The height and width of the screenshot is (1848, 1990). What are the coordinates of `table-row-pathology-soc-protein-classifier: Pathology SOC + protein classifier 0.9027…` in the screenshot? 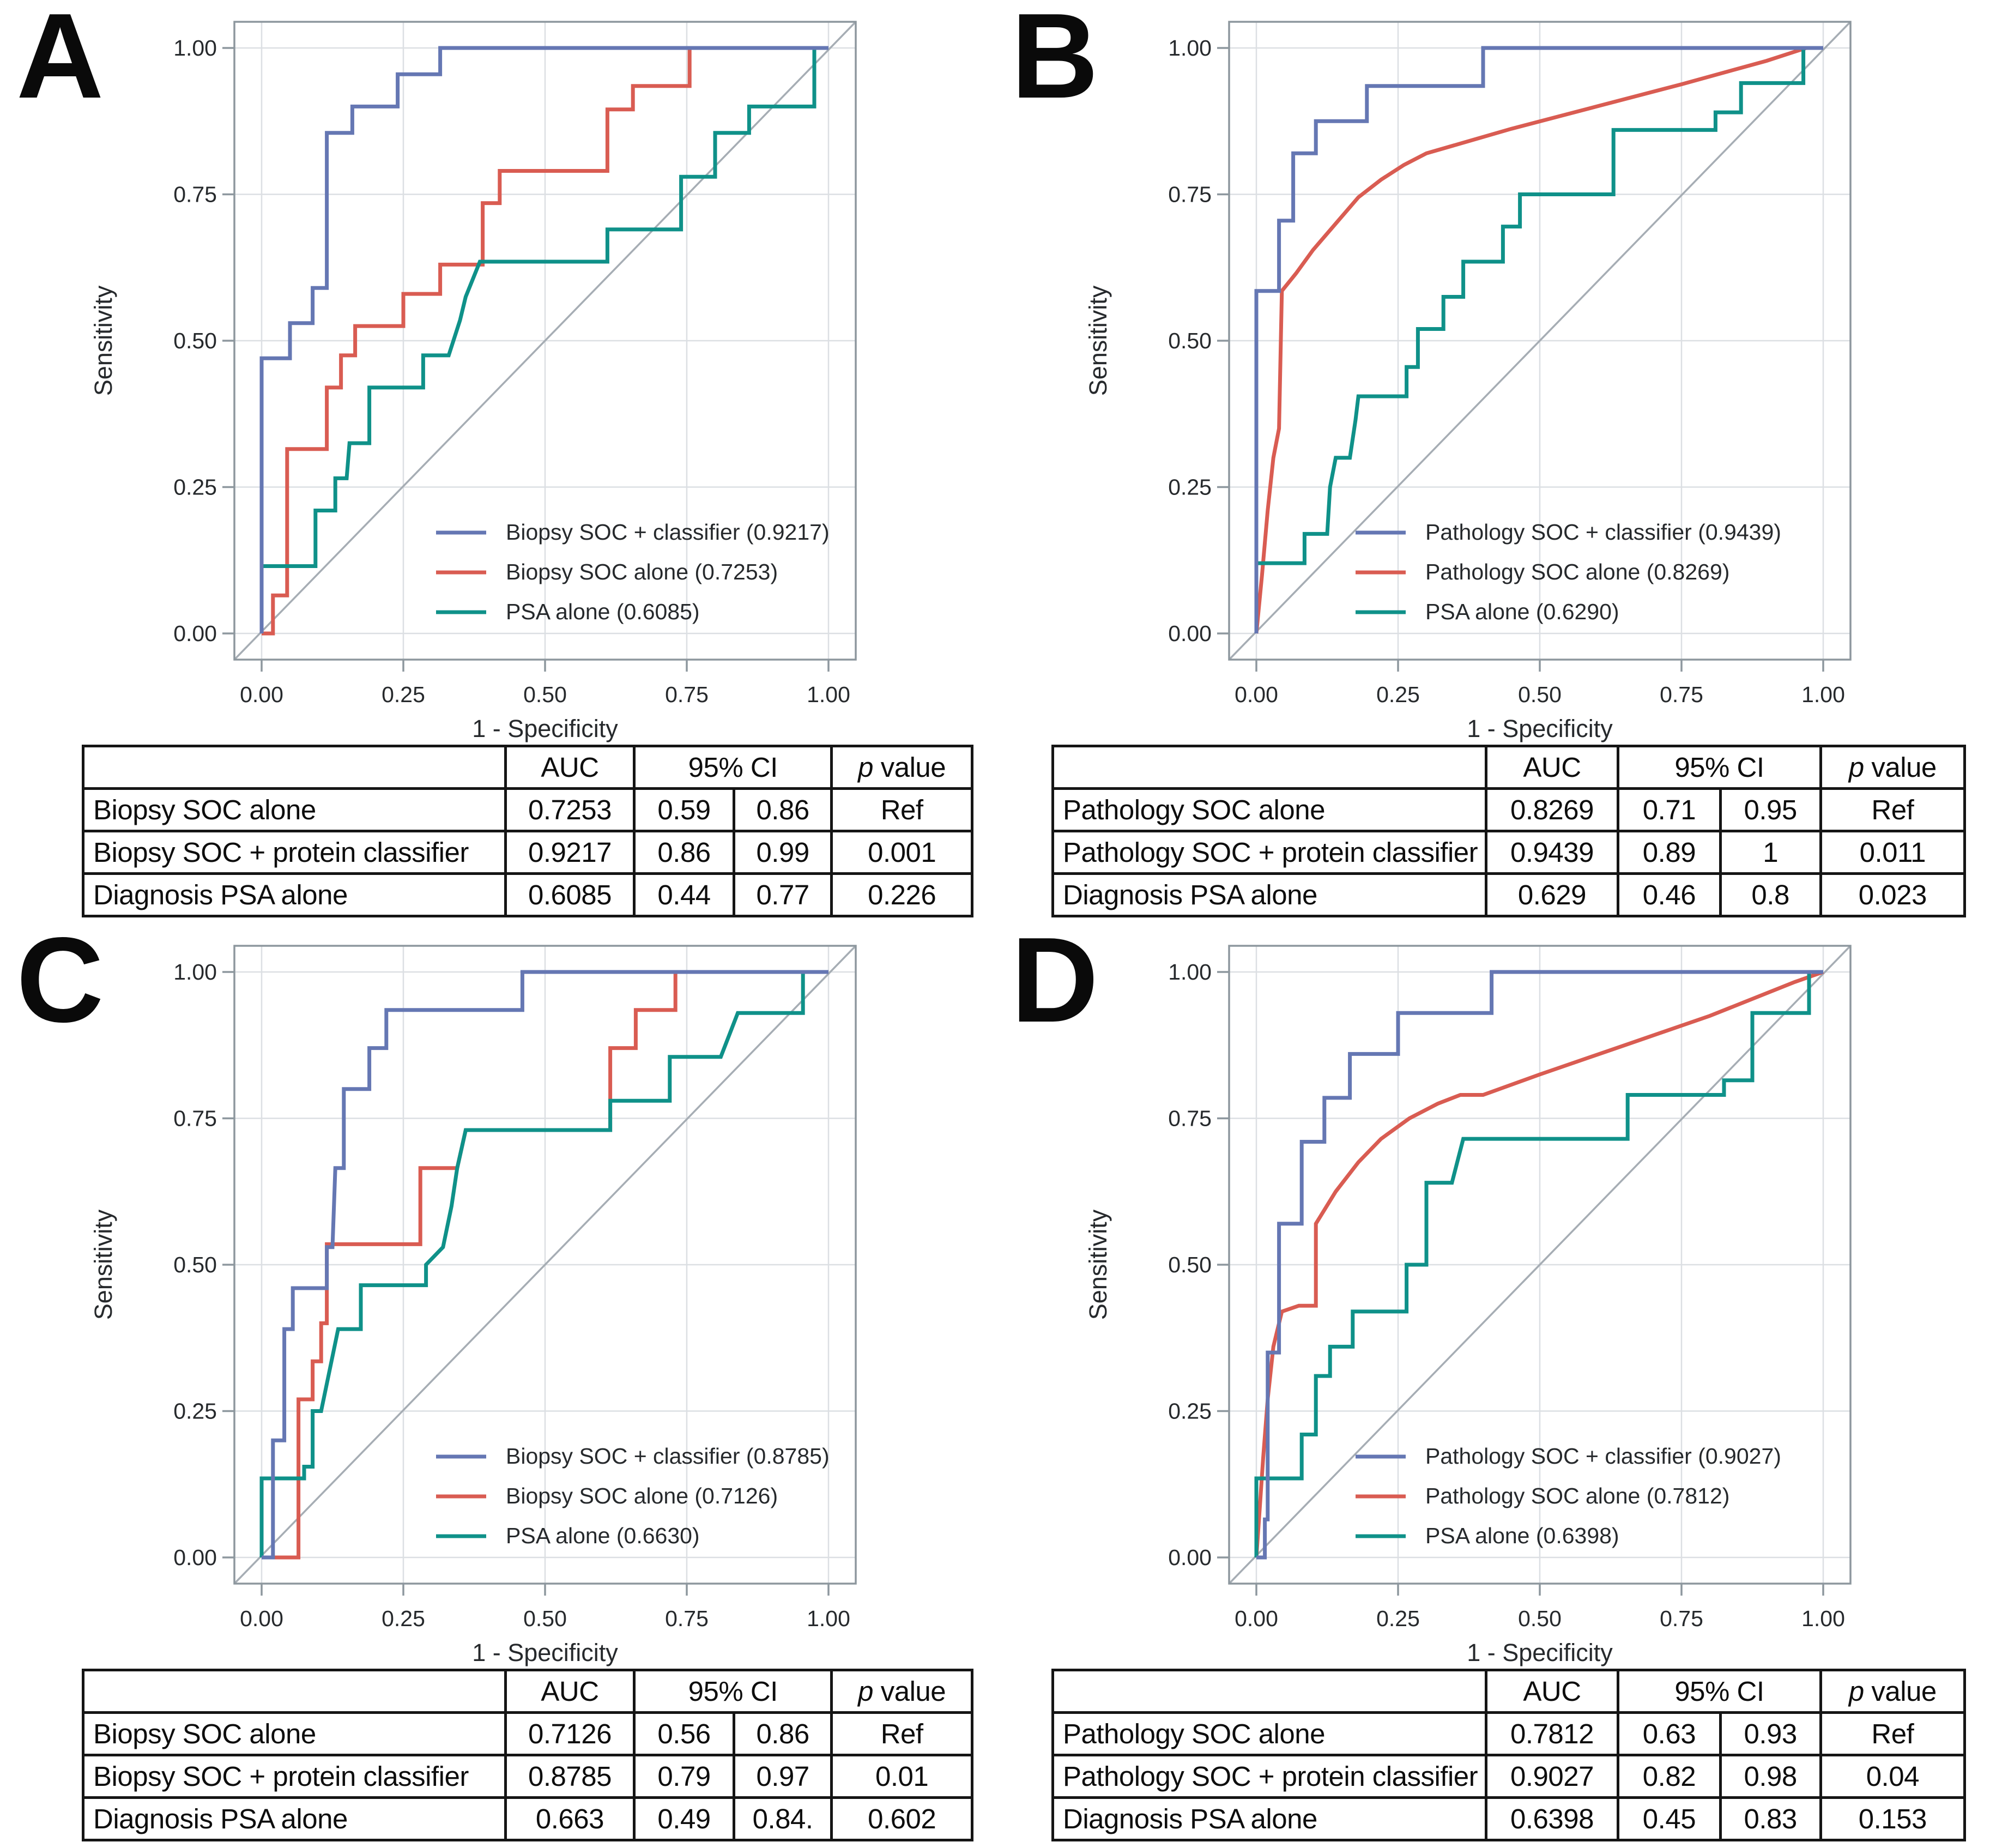 It's located at (1509, 1777).